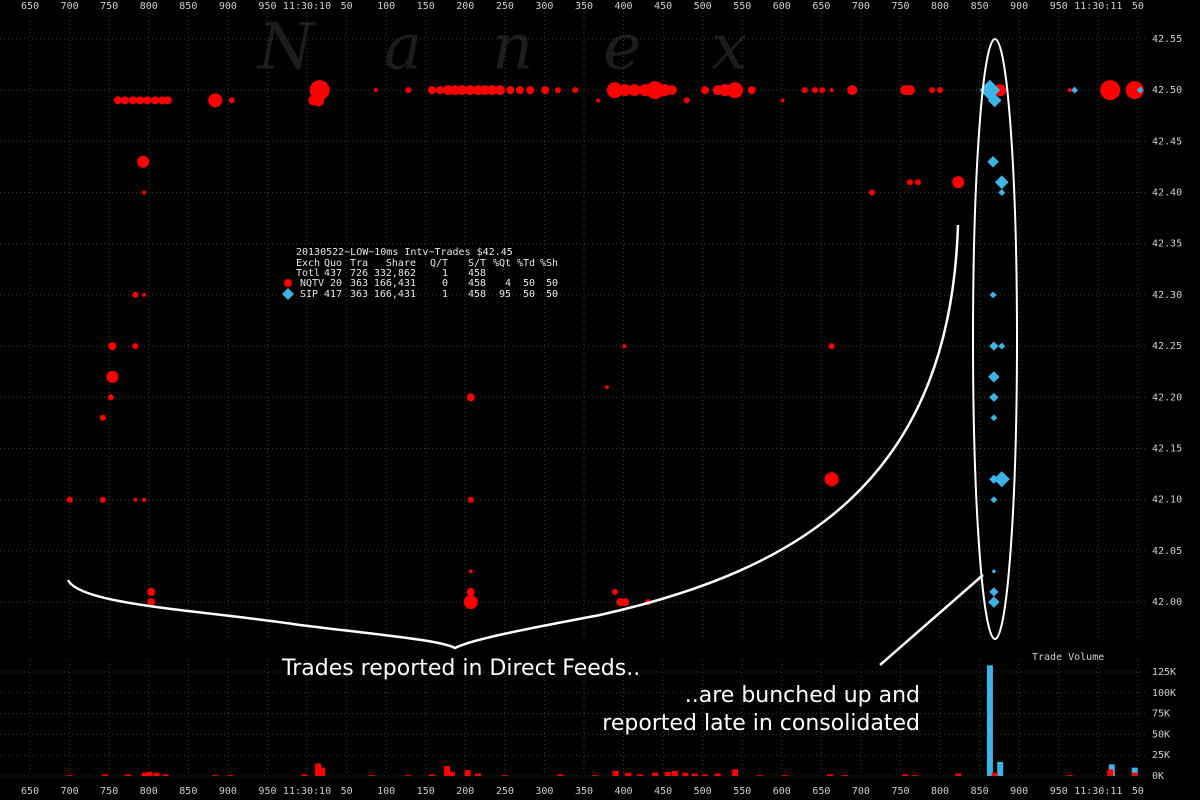 This screenshot has width=1200, height=800. I want to click on y-tick-label: 42.05, so click(1167, 551).